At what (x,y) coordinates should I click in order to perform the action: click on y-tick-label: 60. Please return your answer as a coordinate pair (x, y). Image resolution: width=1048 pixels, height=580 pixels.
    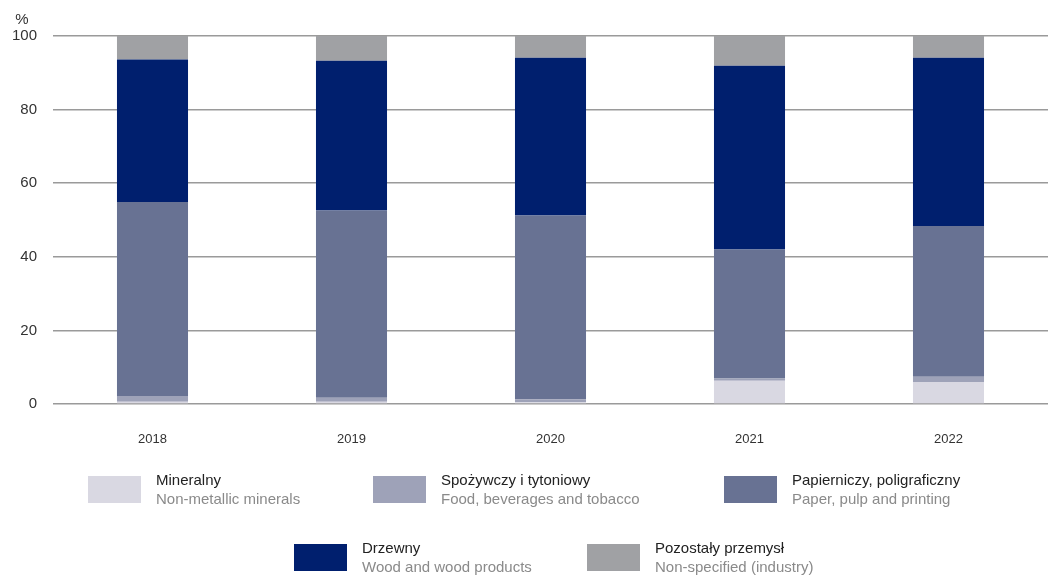
    Looking at the image, I should click on (28, 182).